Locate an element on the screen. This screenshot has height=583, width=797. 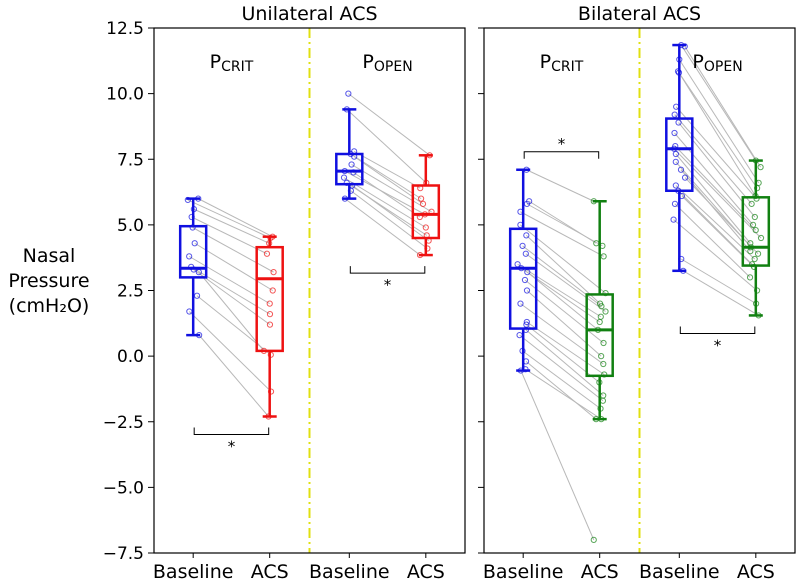
y-tick-label: 5.0 is located at coordinates (130, 226).